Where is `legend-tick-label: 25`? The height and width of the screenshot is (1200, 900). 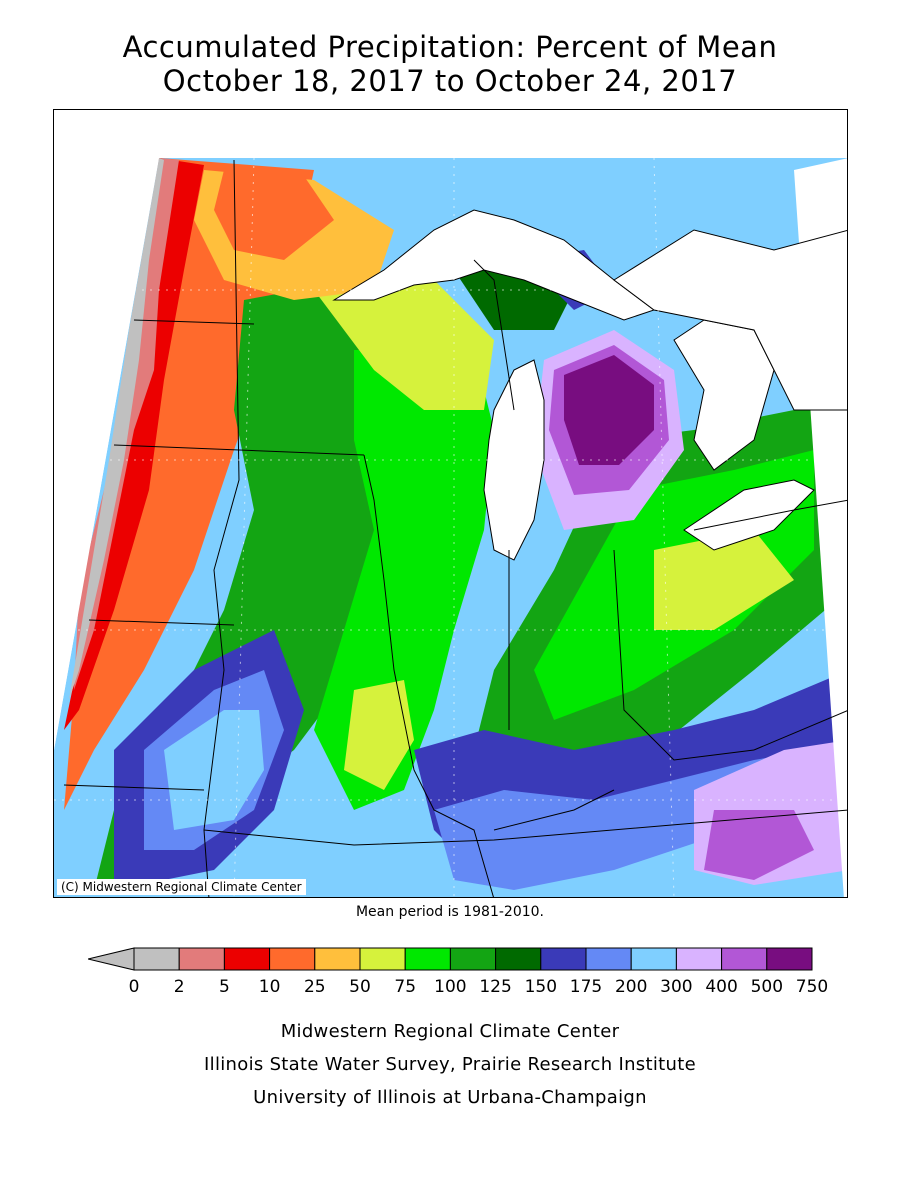 legend-tick-label: 25 is located at coordinates (315, 987).